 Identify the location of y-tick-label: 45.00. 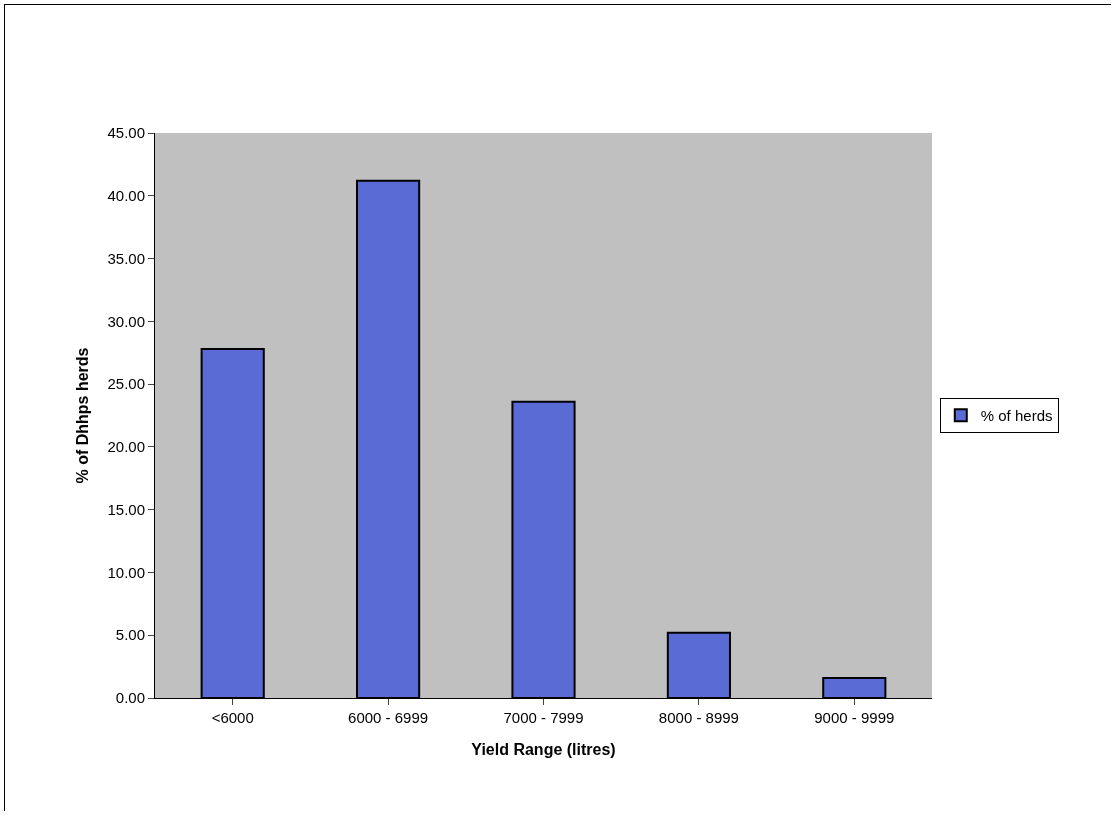
(126, 133).